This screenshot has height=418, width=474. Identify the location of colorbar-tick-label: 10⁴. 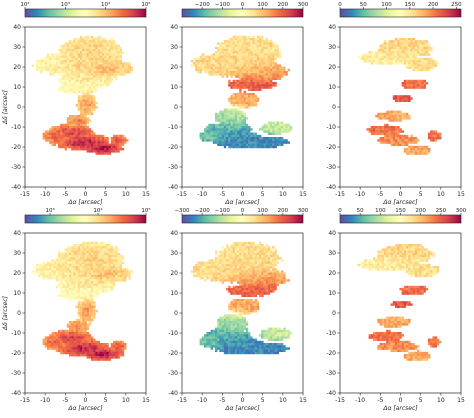
(98, 210).